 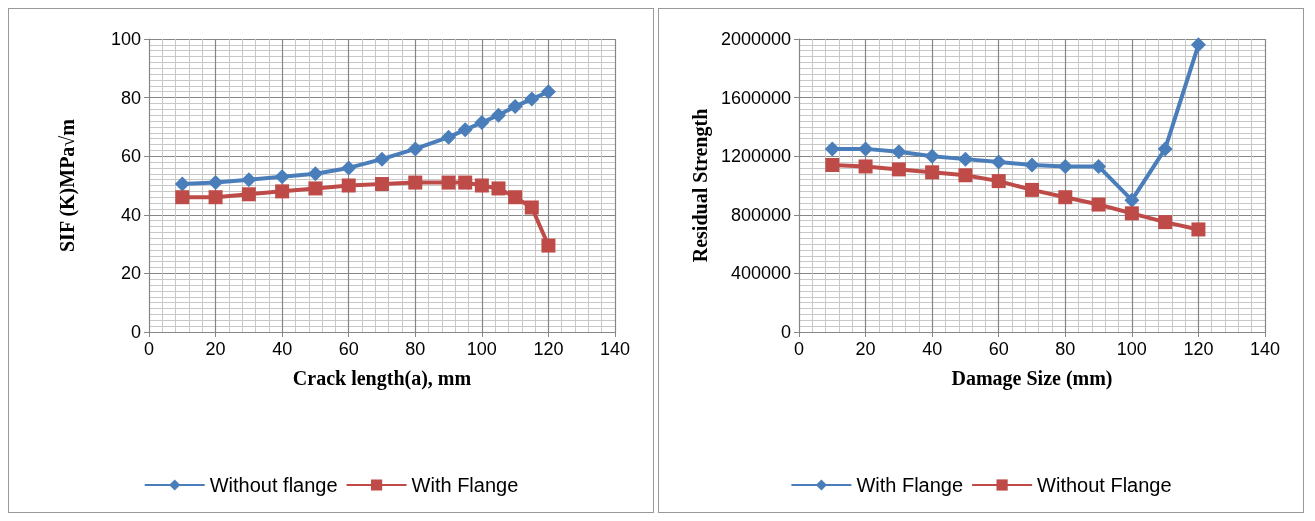 I want to click on y-tick-label: 80, so click(x=130, y=97).